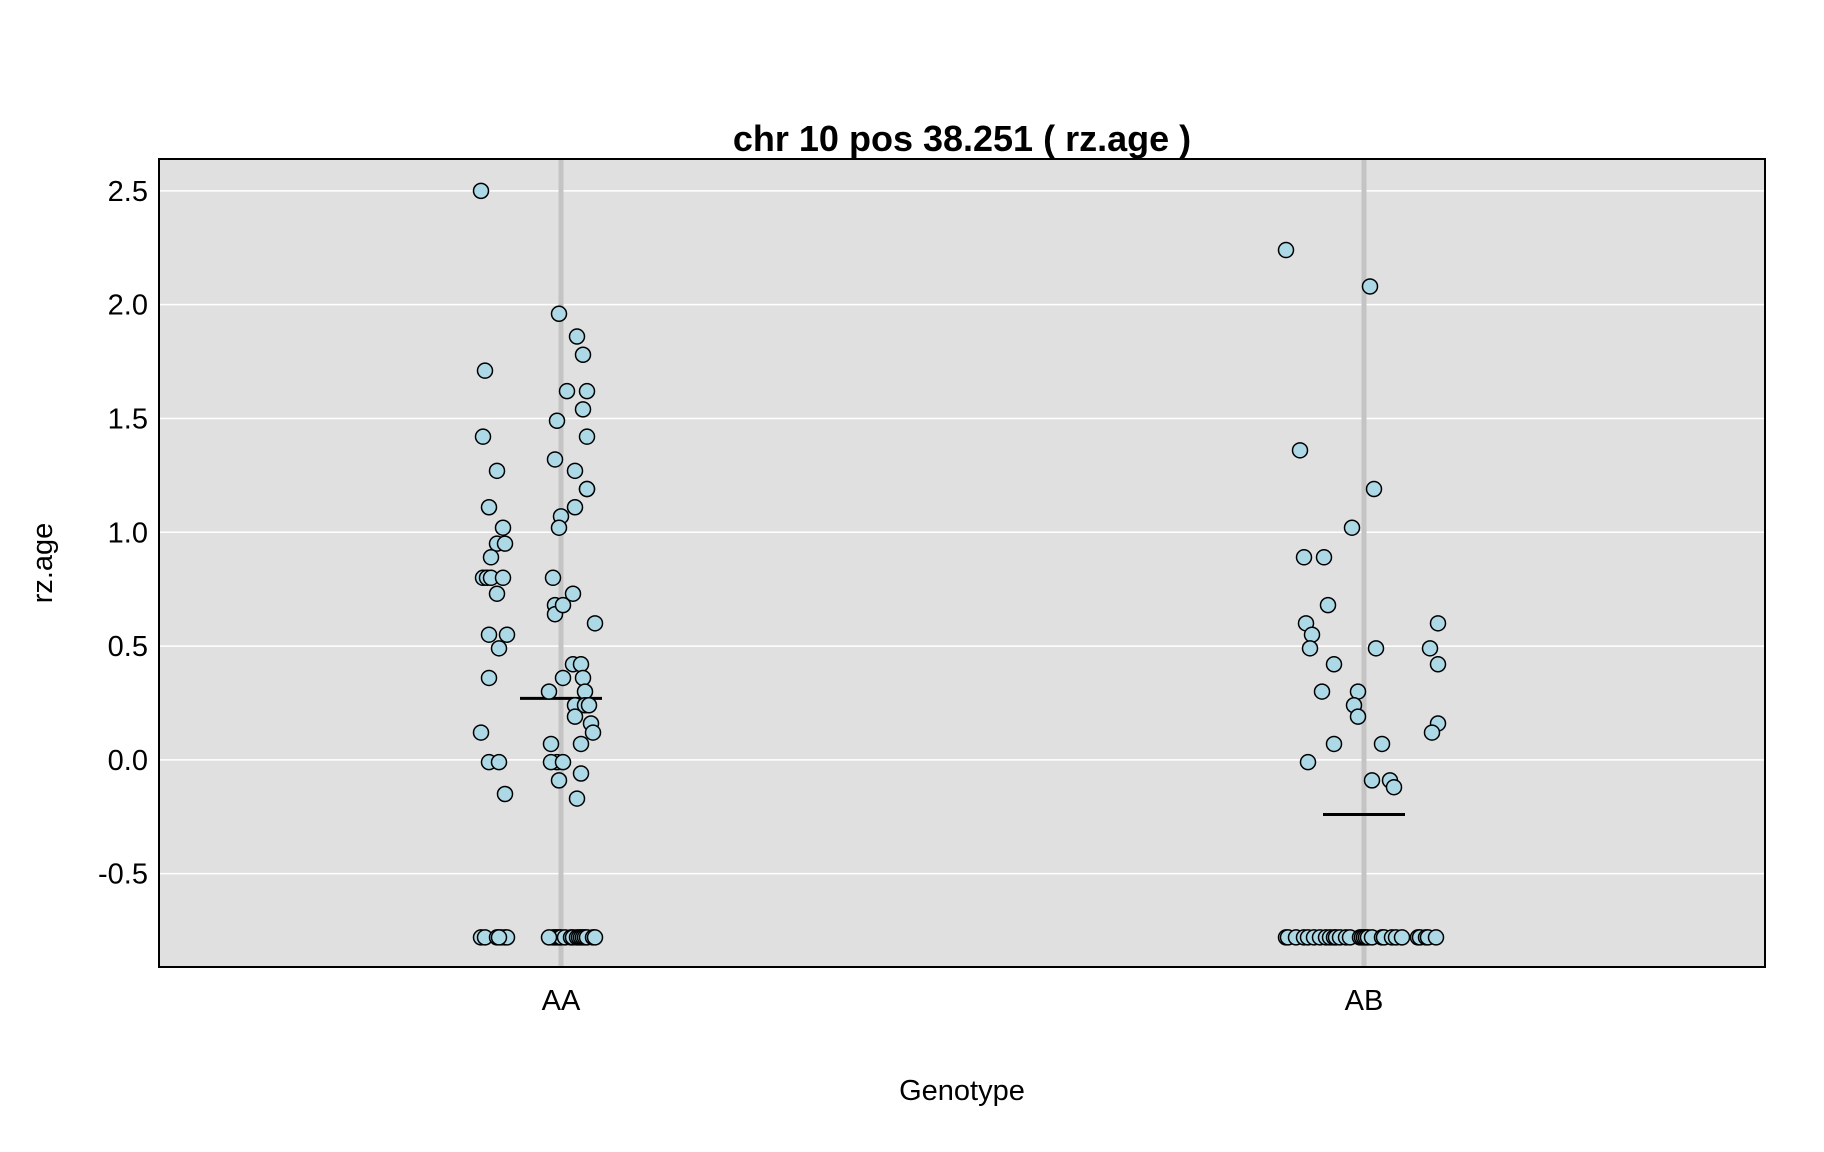 Image resolution: width=1824 pixels, height=1152 pixels. What do you see at coordinates (128, 419) in the screenshot?
I see `y-tick-label: 1.5` at bounding box center [128, 419].